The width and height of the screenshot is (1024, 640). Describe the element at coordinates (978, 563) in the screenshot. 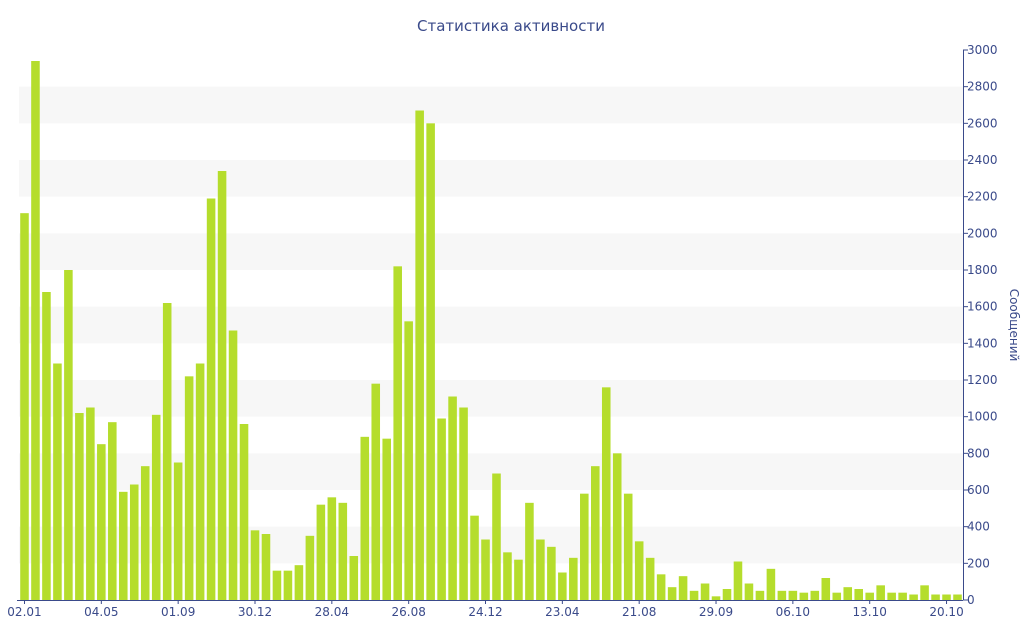

I see `y-tick-label: 200` at that location.